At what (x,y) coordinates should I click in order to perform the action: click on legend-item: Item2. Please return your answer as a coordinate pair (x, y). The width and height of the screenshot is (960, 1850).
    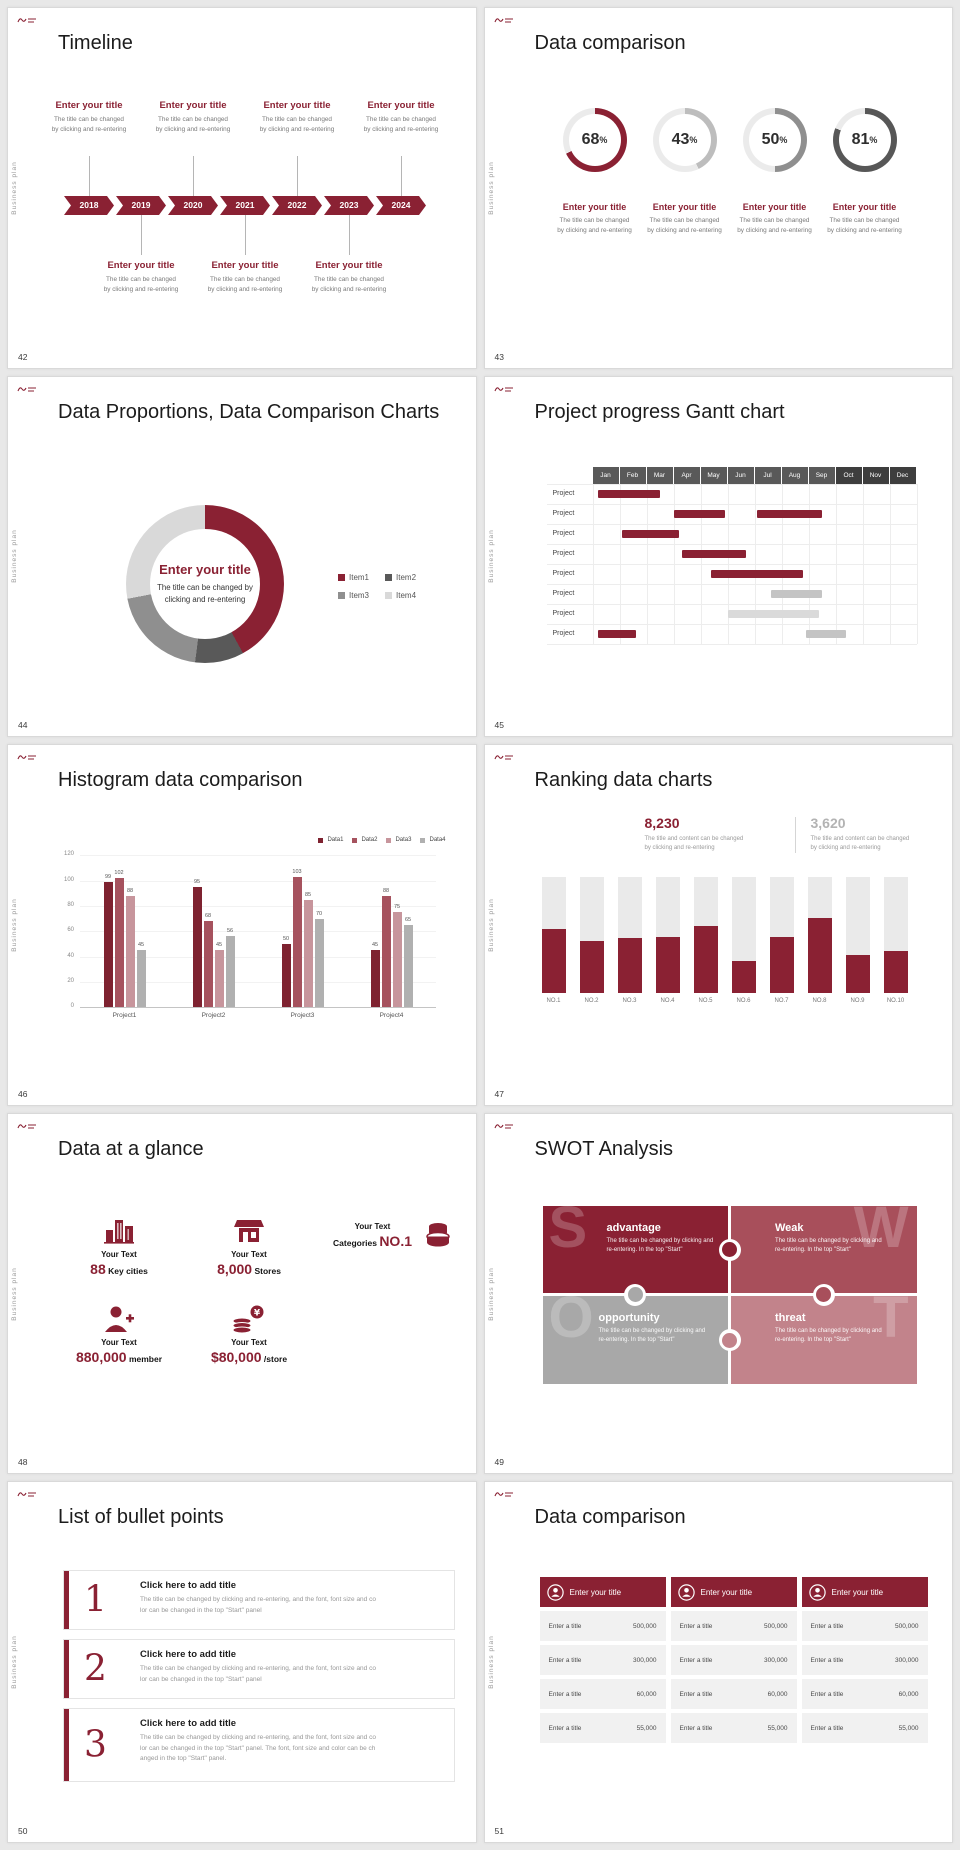
    Looking at the image, I should click on (400, 577).